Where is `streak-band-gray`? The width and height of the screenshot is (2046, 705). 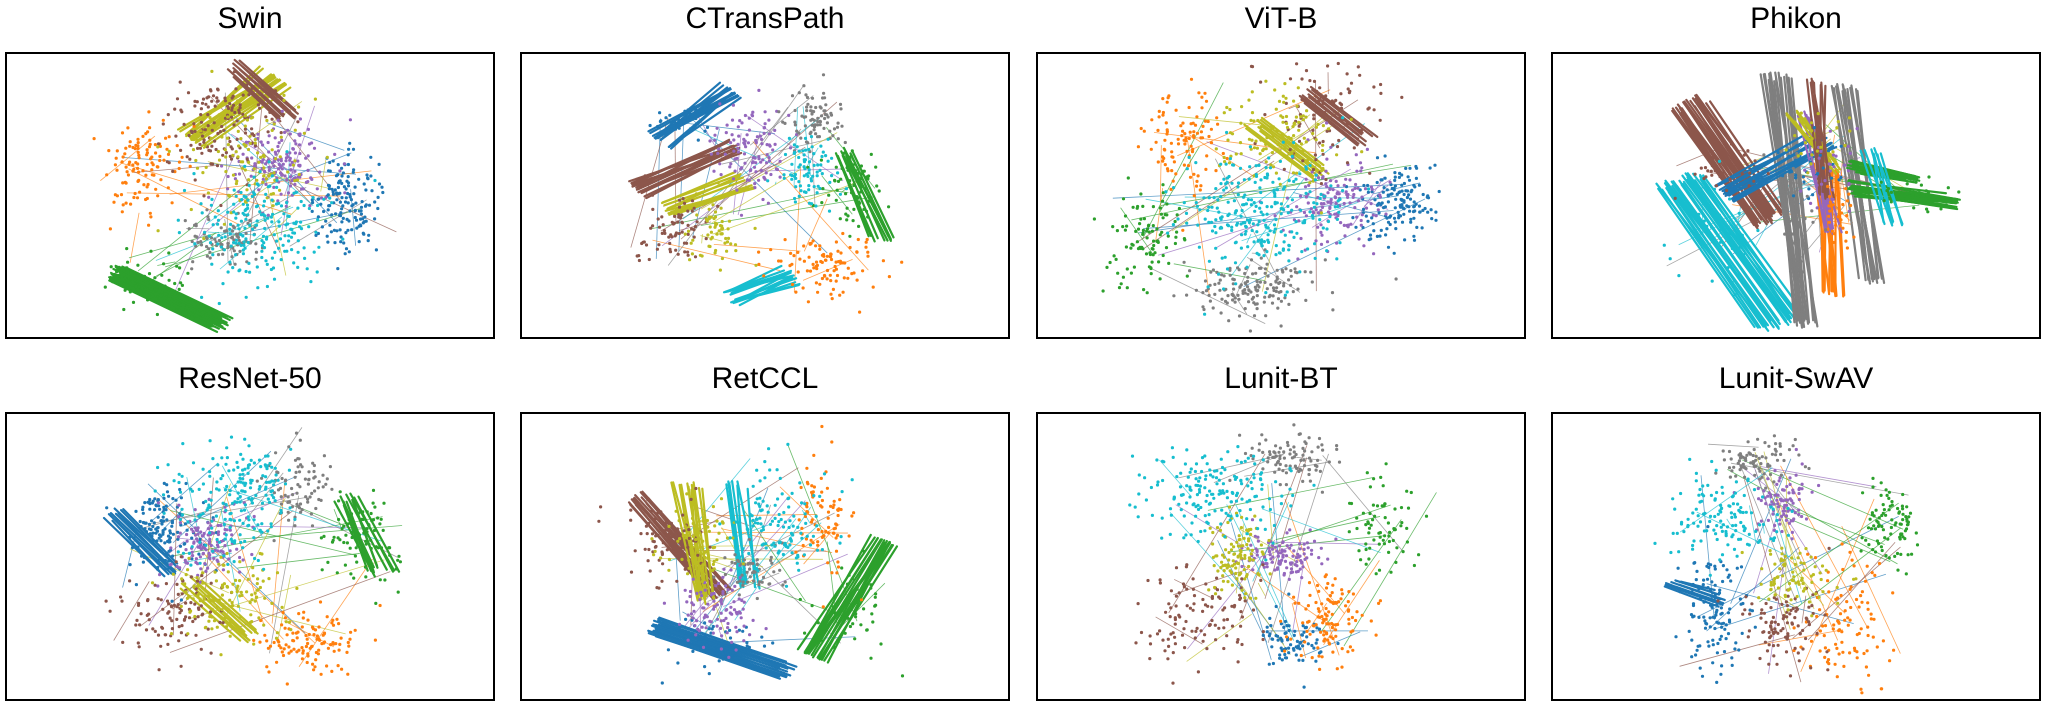 streak-band-gray is located at coordinates (1789, 200).